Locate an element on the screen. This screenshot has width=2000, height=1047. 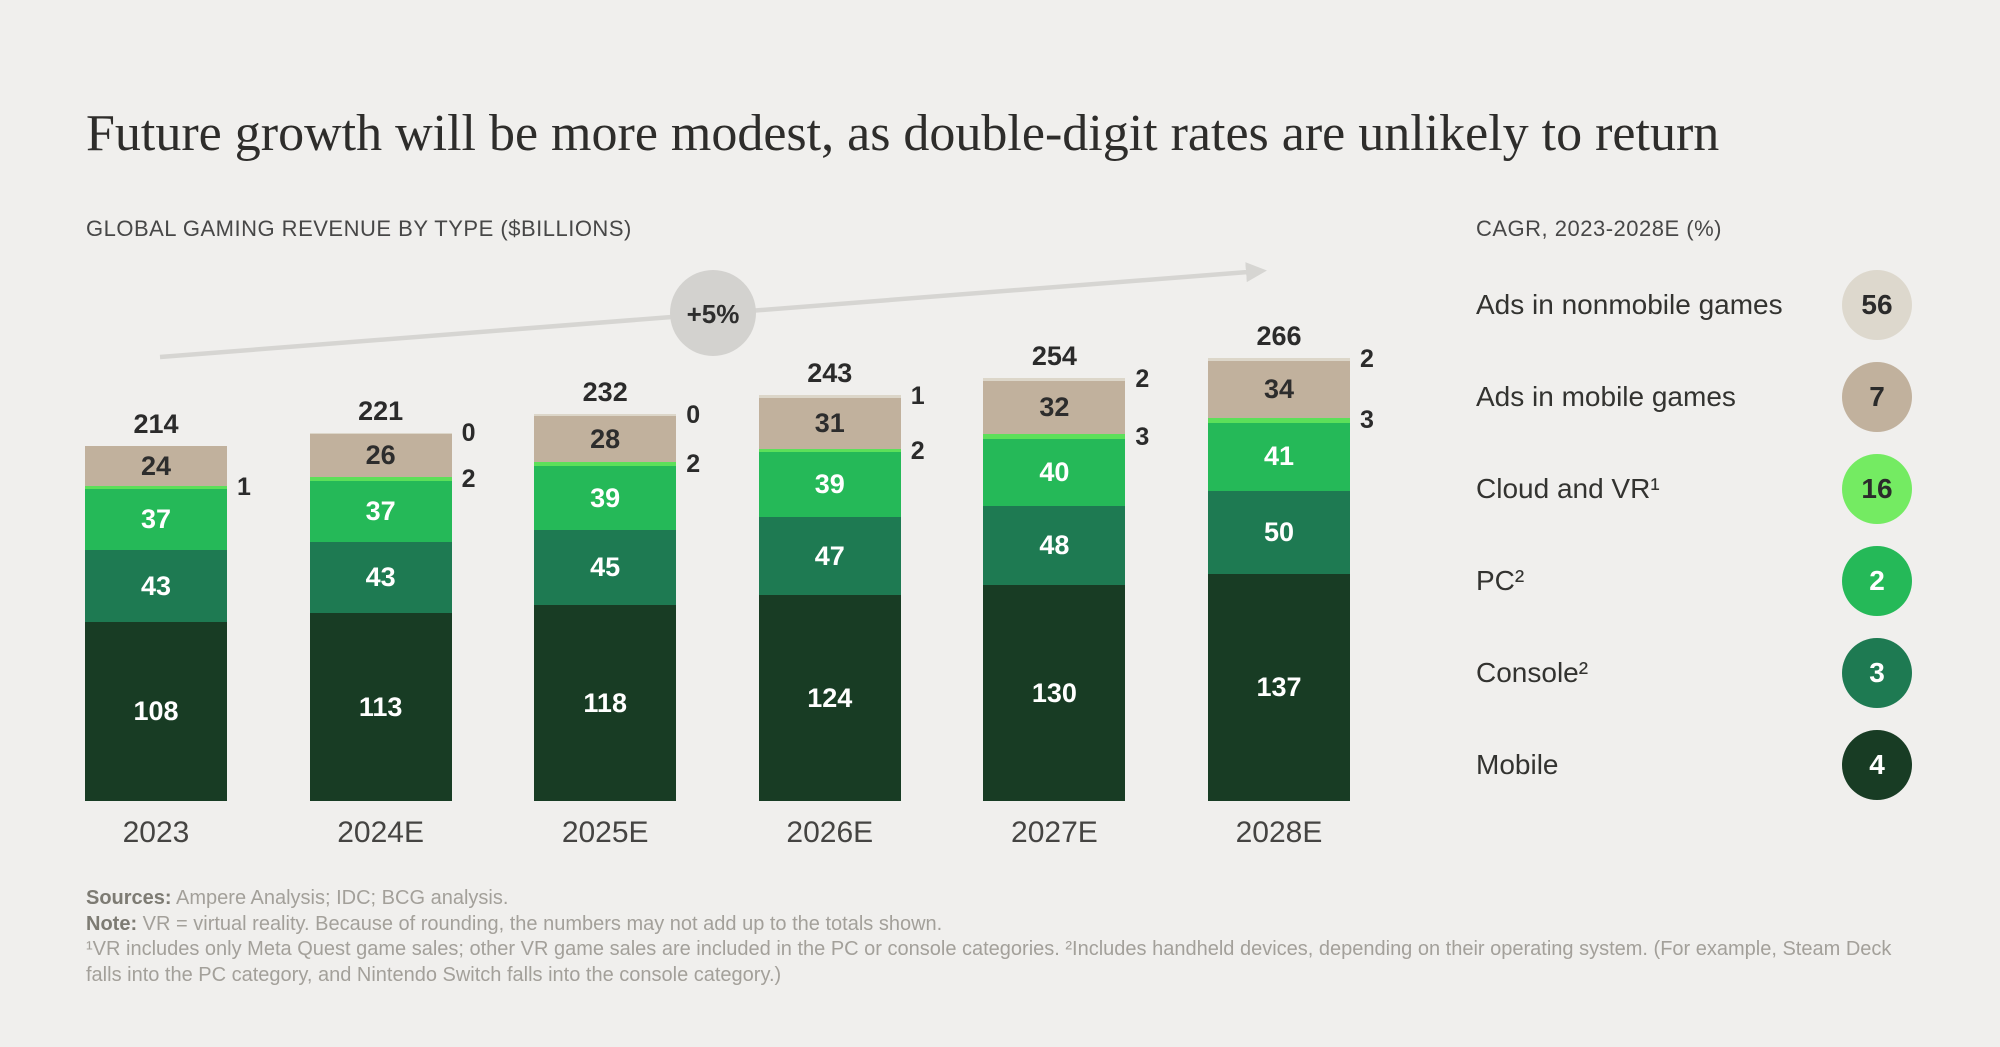
bar-total: 243 is located at coordinates (830, 372).